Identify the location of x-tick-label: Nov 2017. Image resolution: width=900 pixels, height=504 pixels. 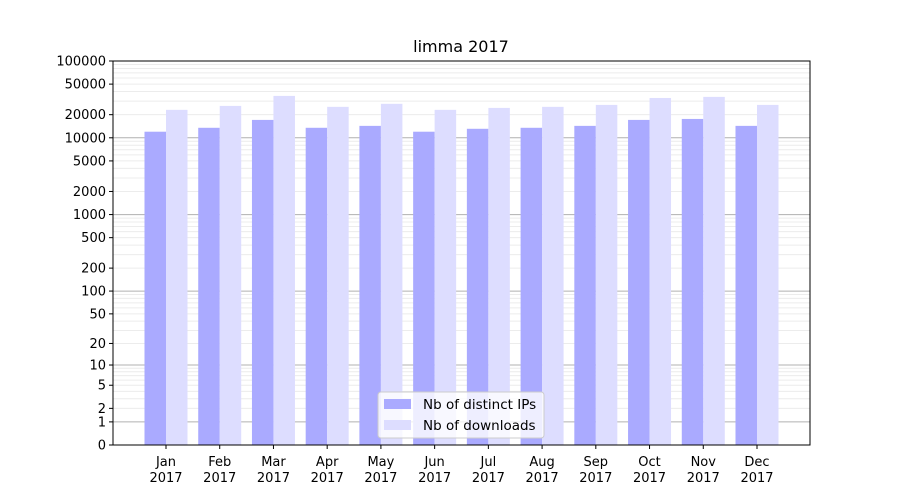
(703, 470).